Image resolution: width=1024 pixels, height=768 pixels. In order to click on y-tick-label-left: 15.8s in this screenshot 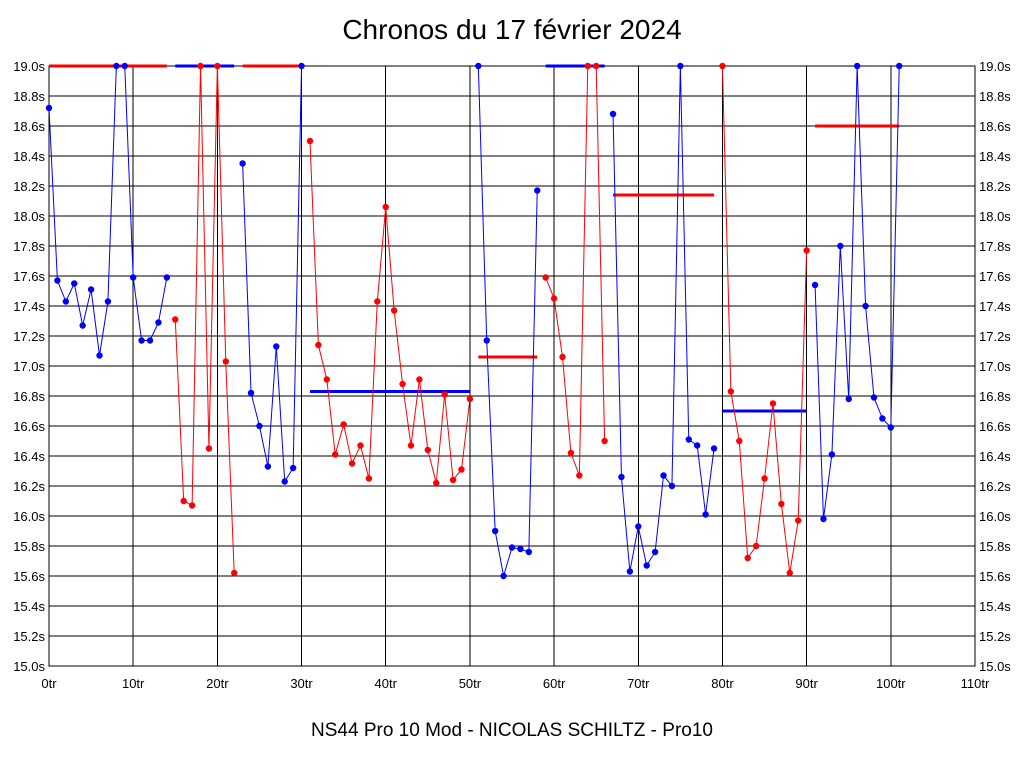, I will do `click(29, 546)`.